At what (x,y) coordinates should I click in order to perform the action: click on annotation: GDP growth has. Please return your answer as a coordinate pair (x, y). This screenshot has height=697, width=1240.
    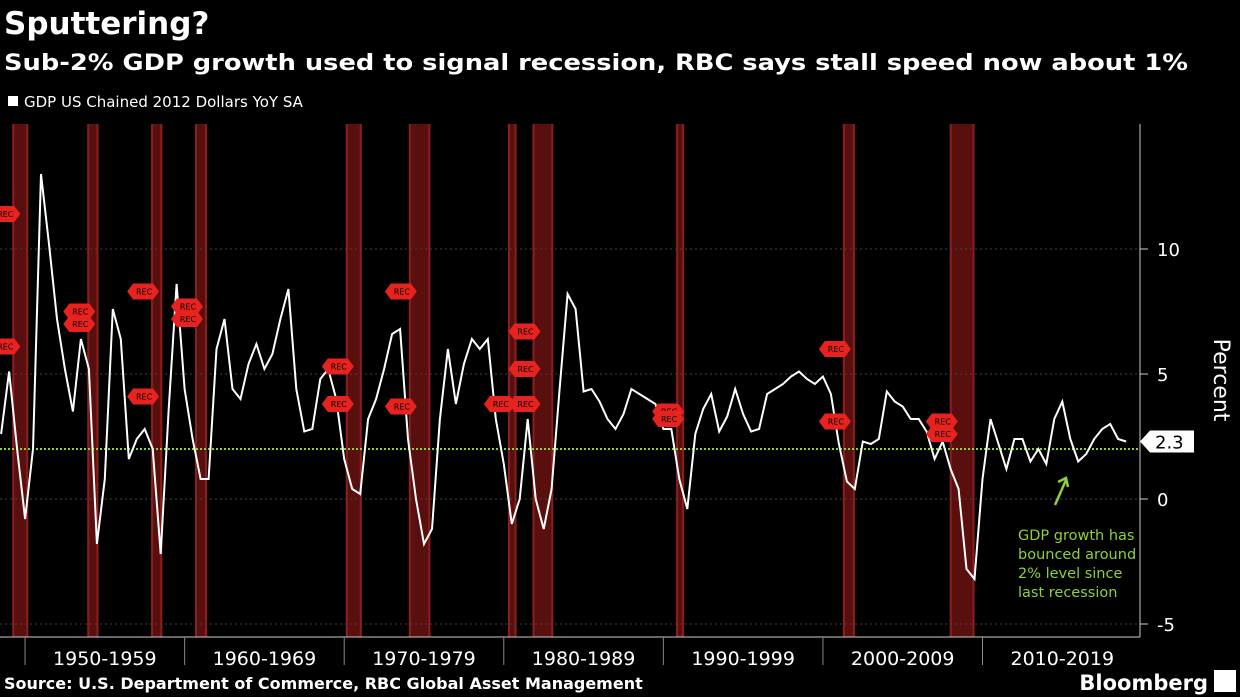
    Looking at the image, I should click on (1076, 536).